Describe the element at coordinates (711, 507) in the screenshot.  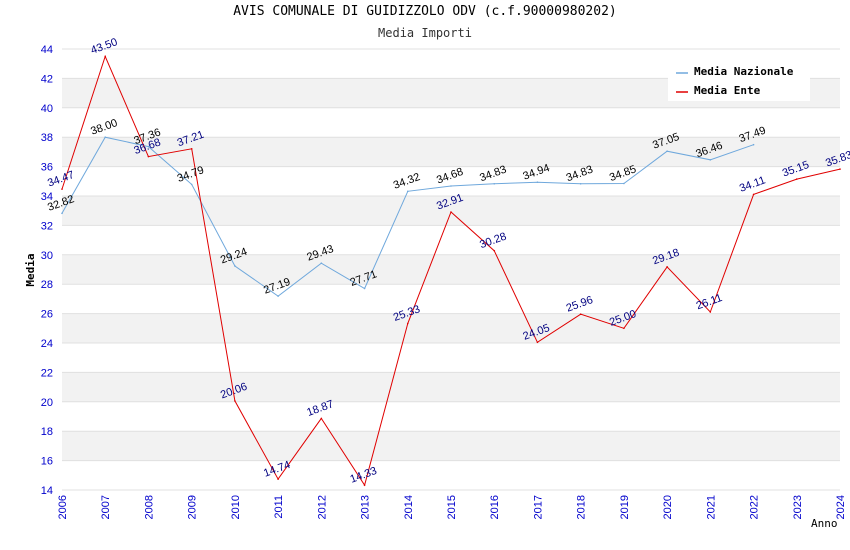
I see `x-tick-label: 2021` at that location.